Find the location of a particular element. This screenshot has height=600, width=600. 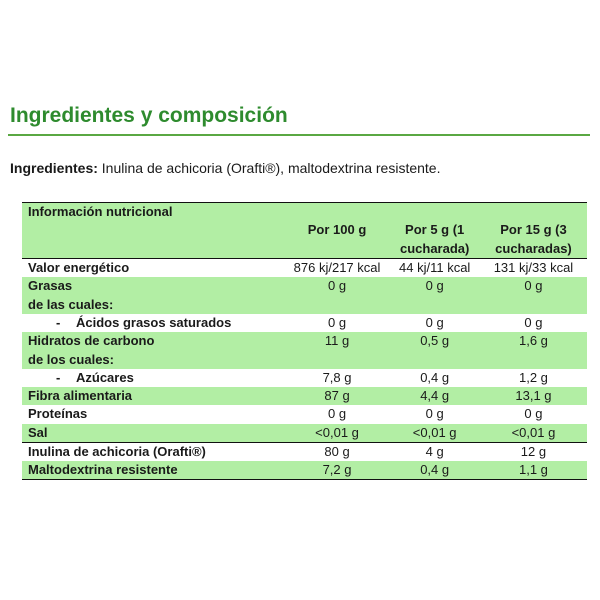

table-row: - Azúcares 7,8 g 0,4 g 1,2 g is located at coordinates (304, 377).